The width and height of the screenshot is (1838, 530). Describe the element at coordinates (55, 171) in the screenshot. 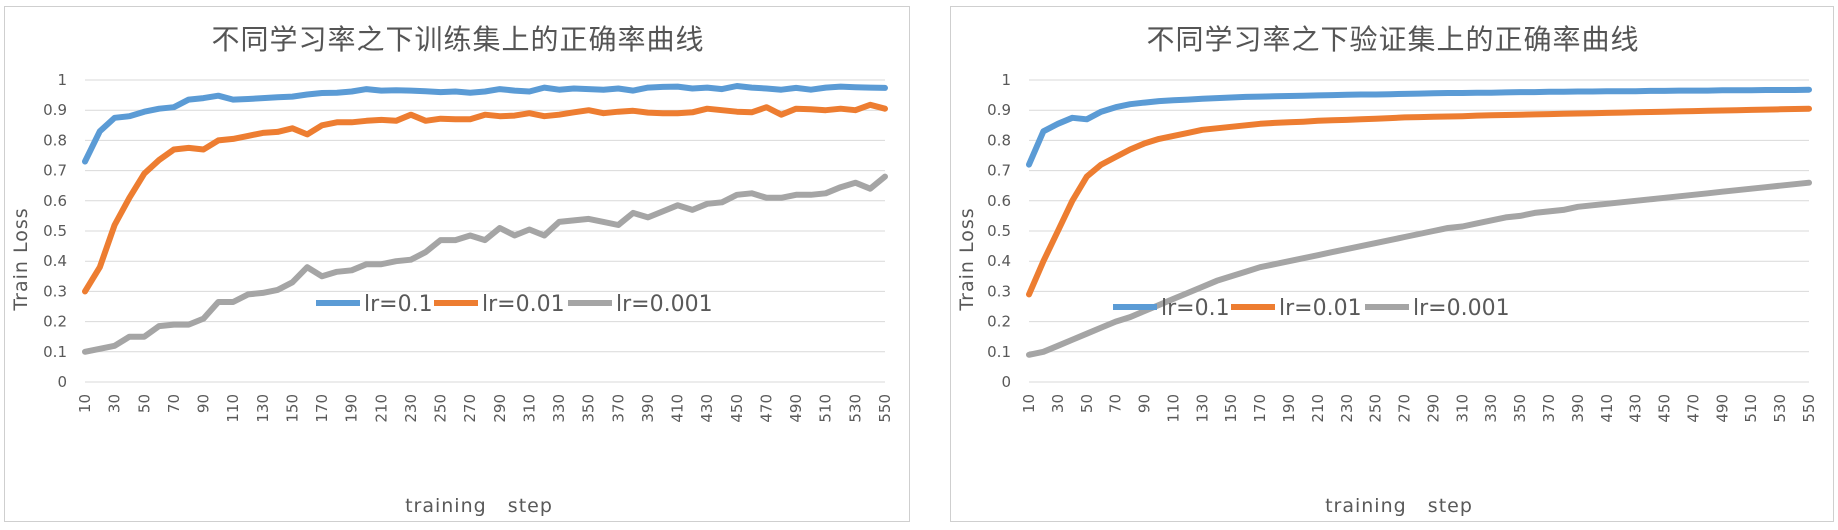

I see `y-tick-label: 0.7` at that location.